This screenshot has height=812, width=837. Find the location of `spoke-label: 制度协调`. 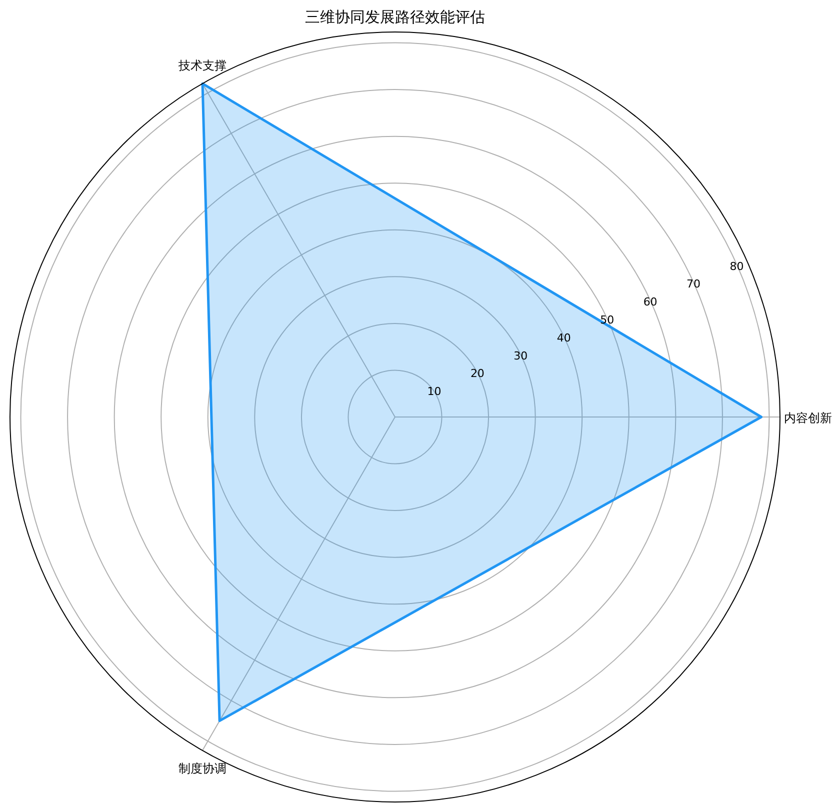

spoke-label: 制度协调 is located at coordinates (202, 768).